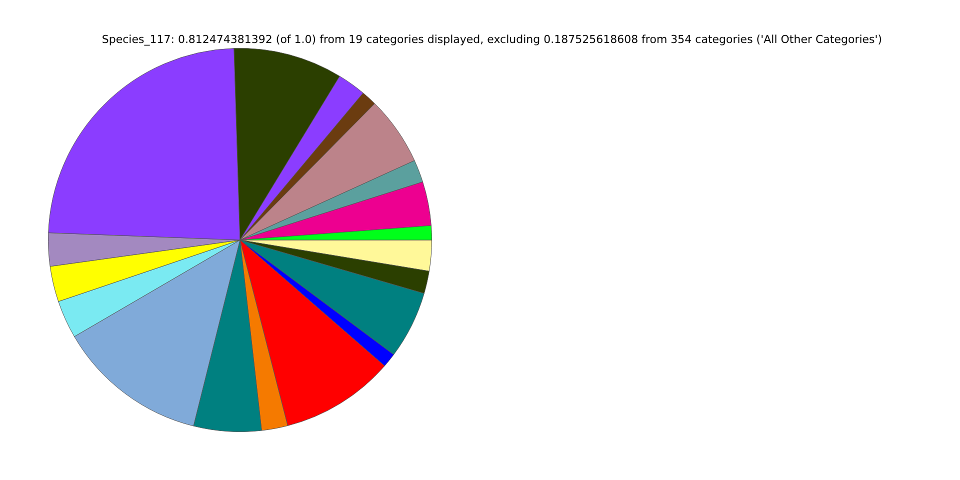  Describe the element at coordinates (492, 39) in the screenshot. I see `text: Species_117: 0.812474381392 (of 1.0) from 19 categories displayed, excluding 0.187525618608 from 354 categories ('All Other Categories')` at that location.